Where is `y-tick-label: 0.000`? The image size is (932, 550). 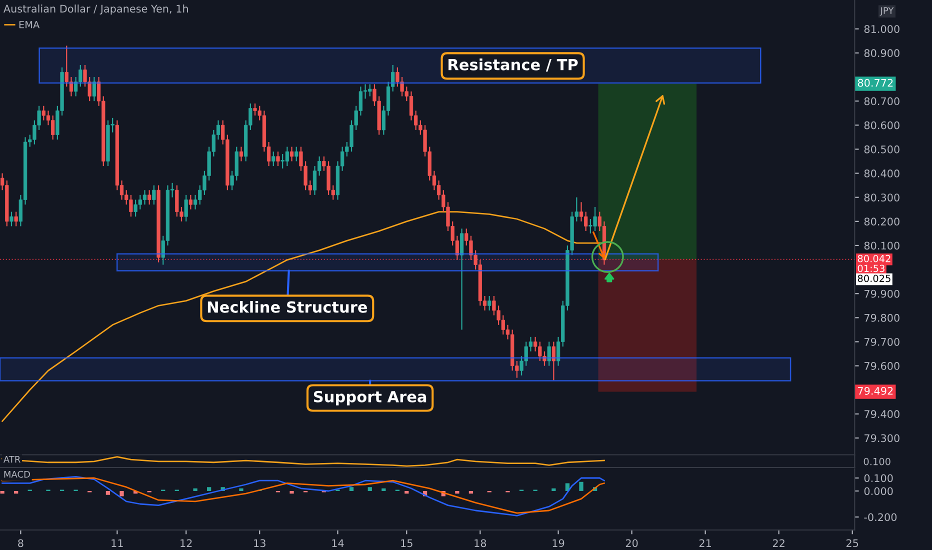
y-tick-label: 0.000 is located at coordinates (878, 491).